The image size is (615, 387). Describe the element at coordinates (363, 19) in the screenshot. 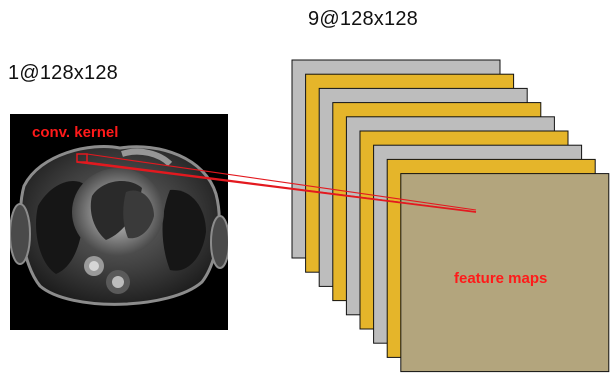

I see `output-dimension-label: 9@128x128` at that location.